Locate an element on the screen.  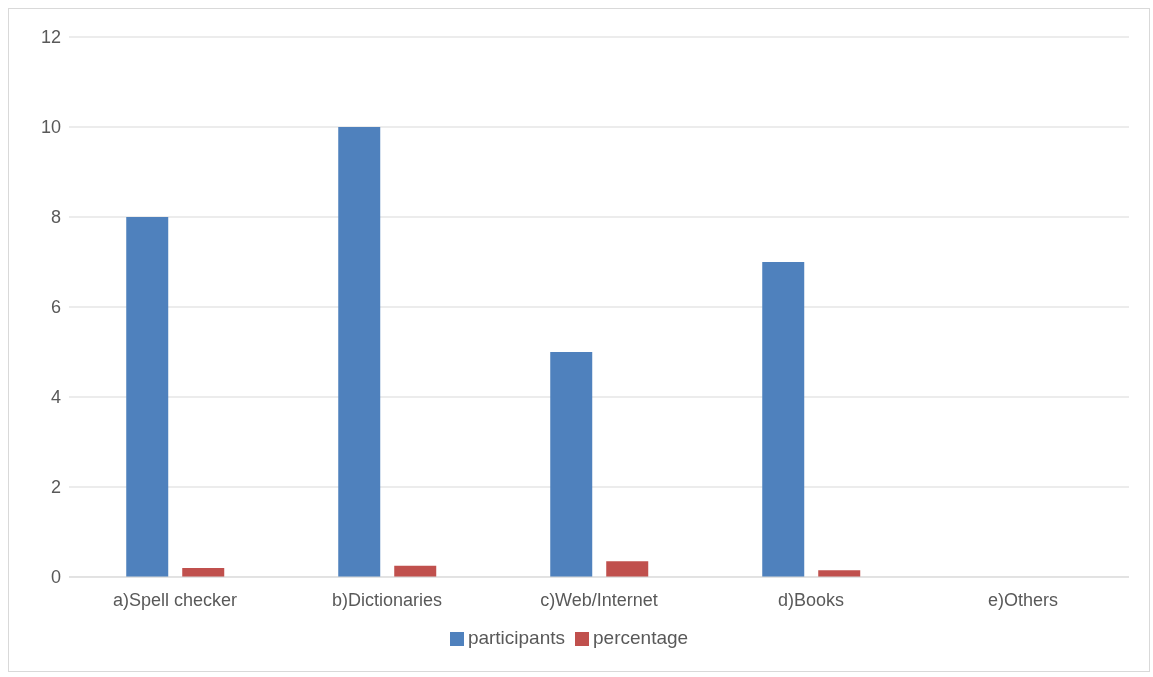
y-tick-label: 12 is located at coordinates (50, 37).